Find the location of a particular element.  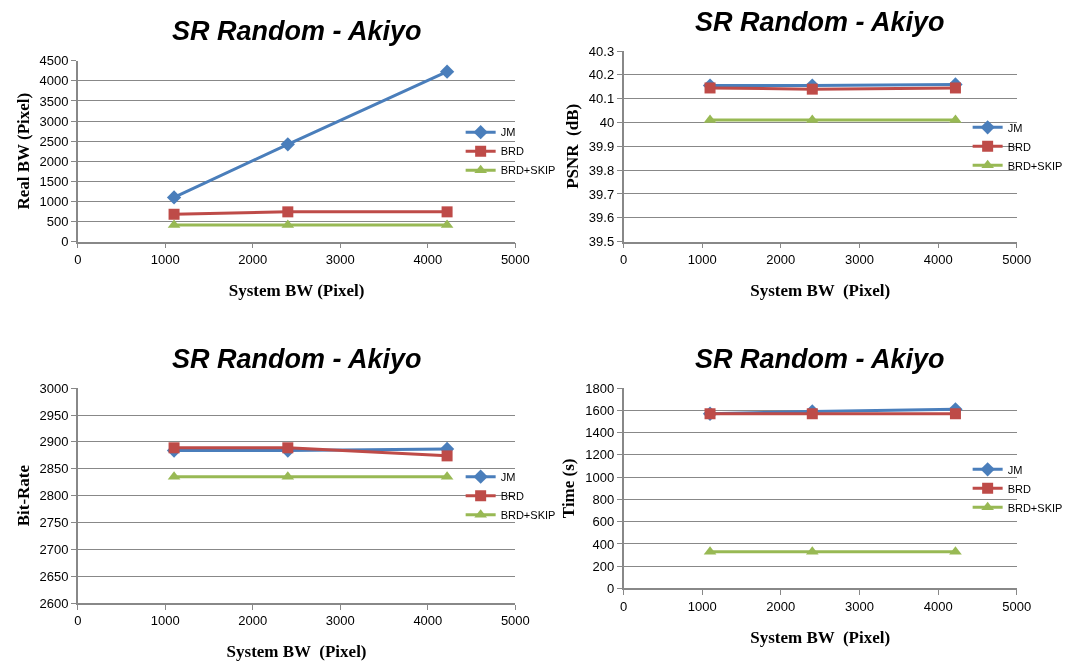

y-tick-label: 600 is located at coordinates (603, 522).